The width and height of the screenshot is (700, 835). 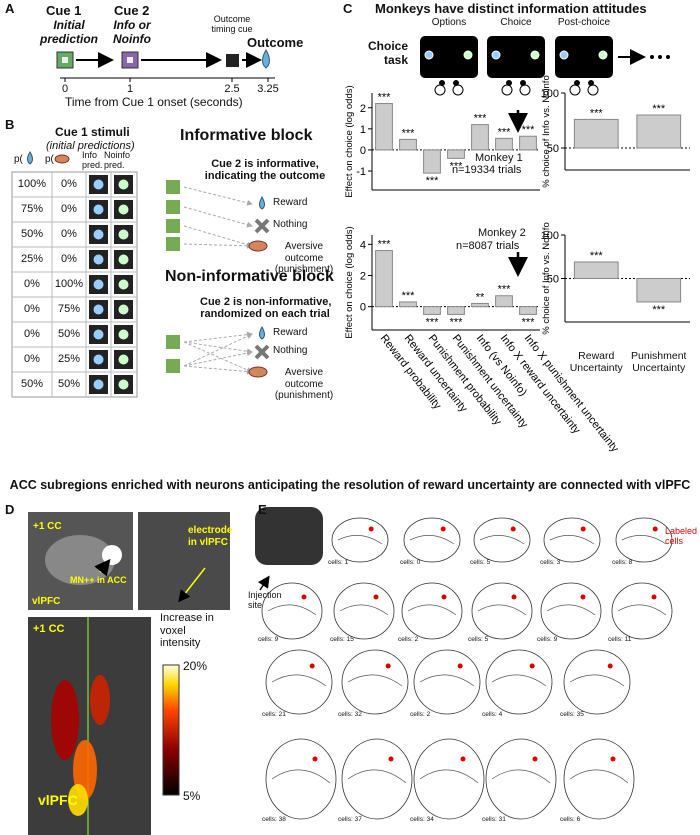 I want to click on x-icon, so click(x=262, y=352).